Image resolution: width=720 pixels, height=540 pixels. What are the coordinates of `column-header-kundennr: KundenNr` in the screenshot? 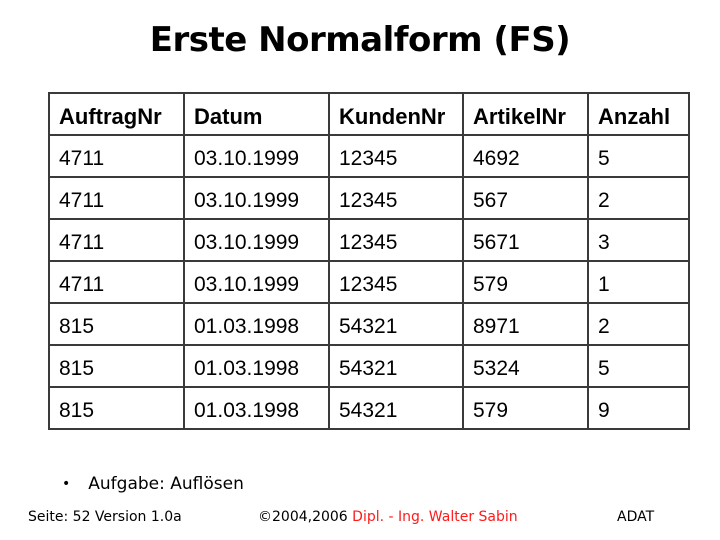 It's located at (396, 114).